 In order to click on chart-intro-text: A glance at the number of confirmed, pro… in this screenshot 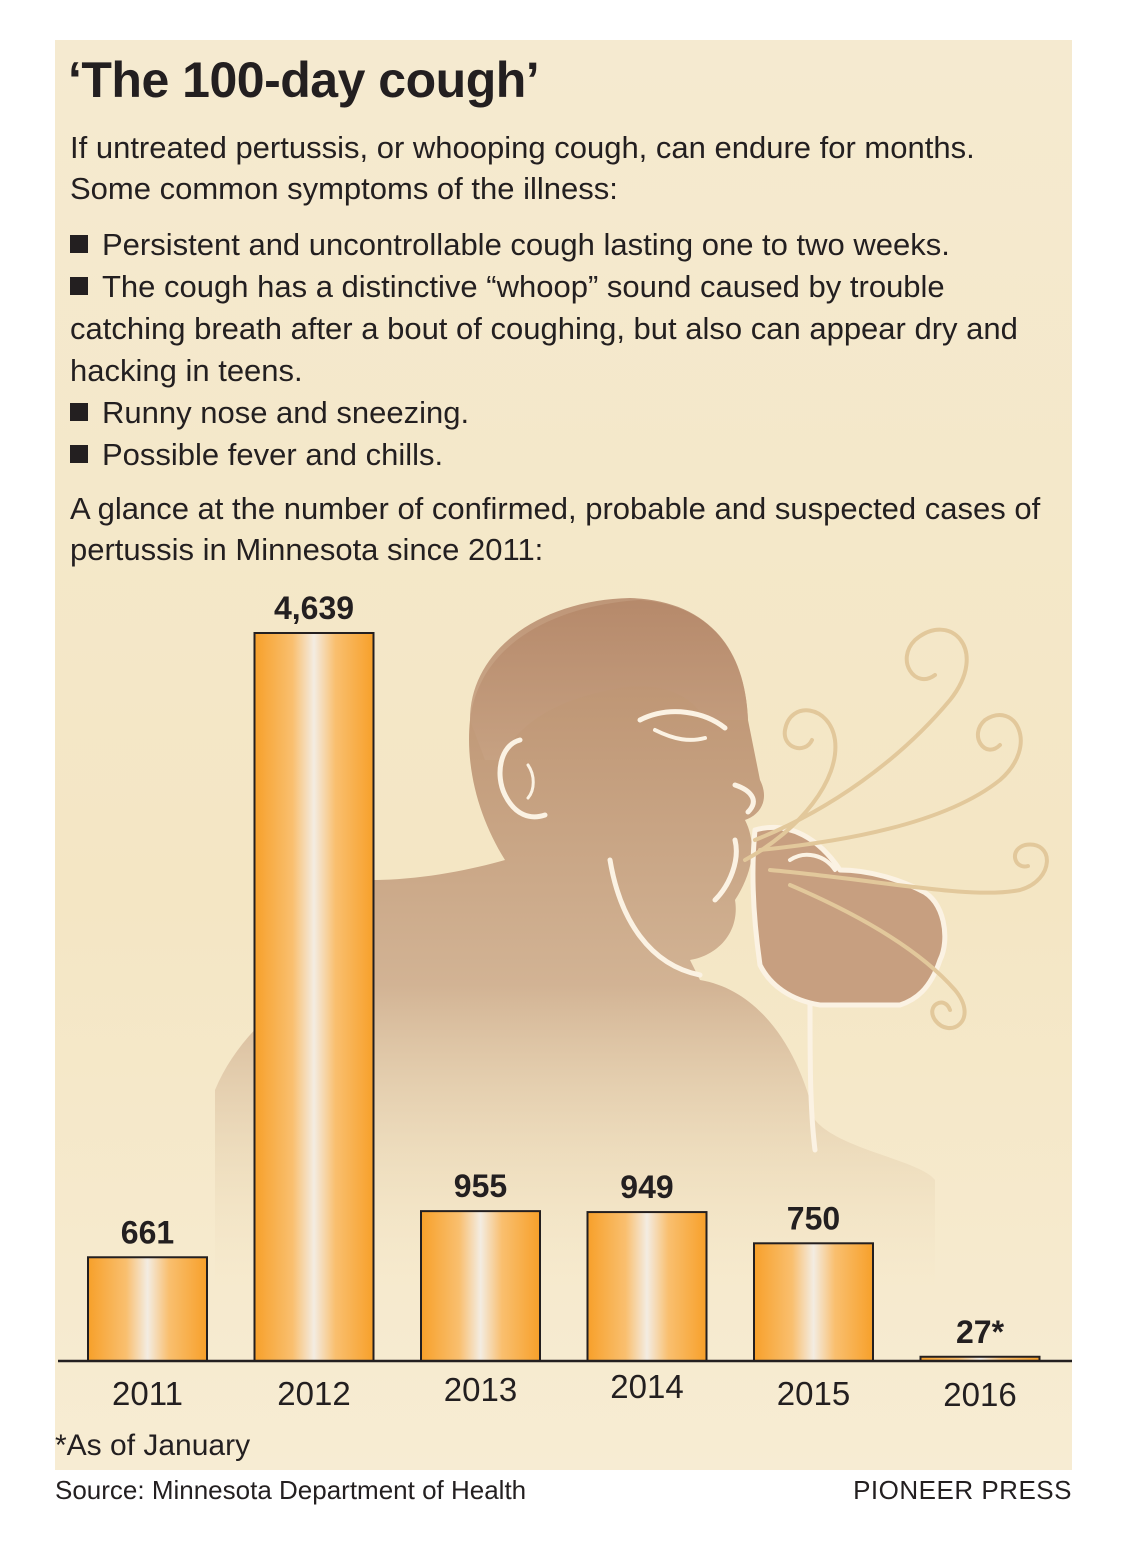, I will do `click(555, 529)`.